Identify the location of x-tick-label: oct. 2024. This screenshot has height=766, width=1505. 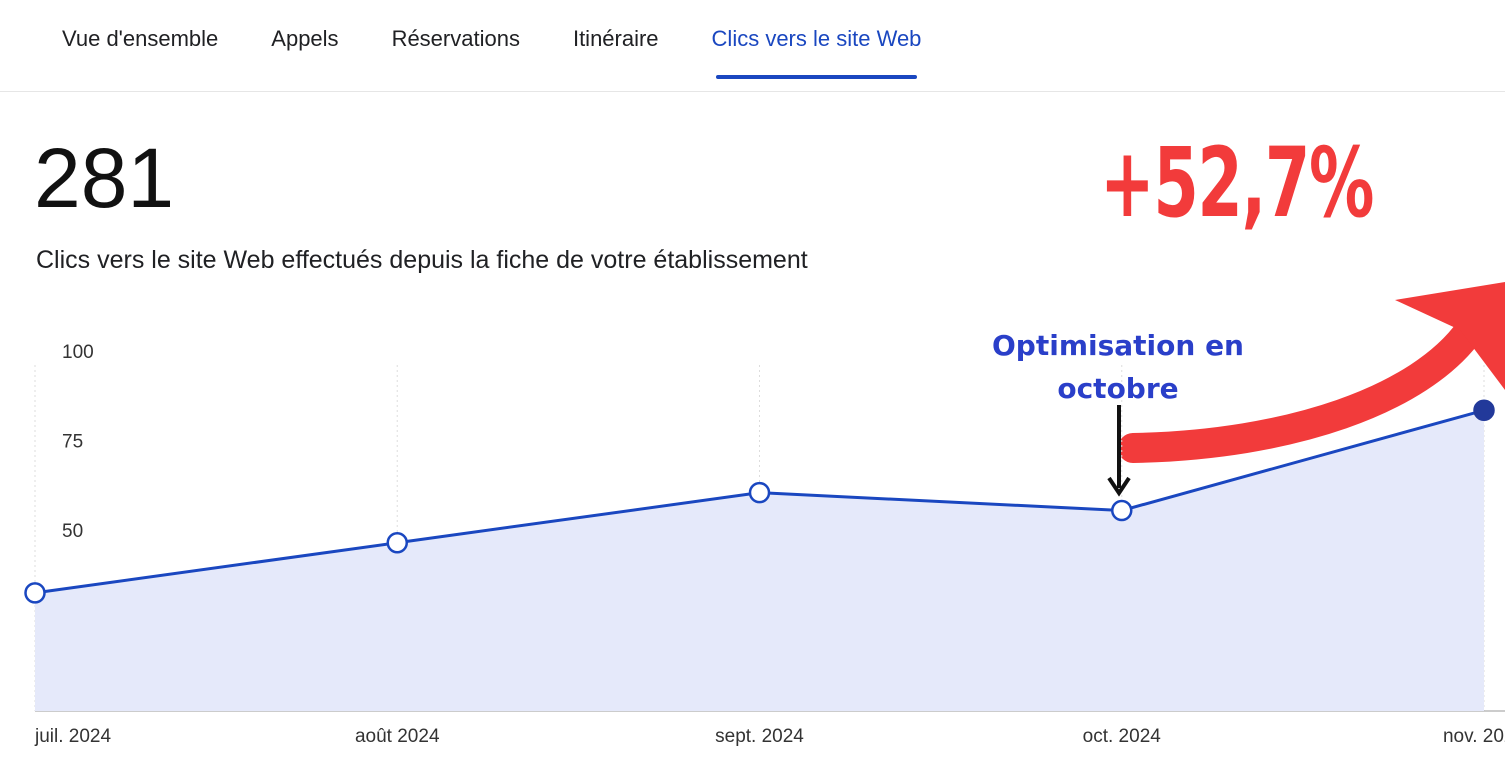
(1122, 736).